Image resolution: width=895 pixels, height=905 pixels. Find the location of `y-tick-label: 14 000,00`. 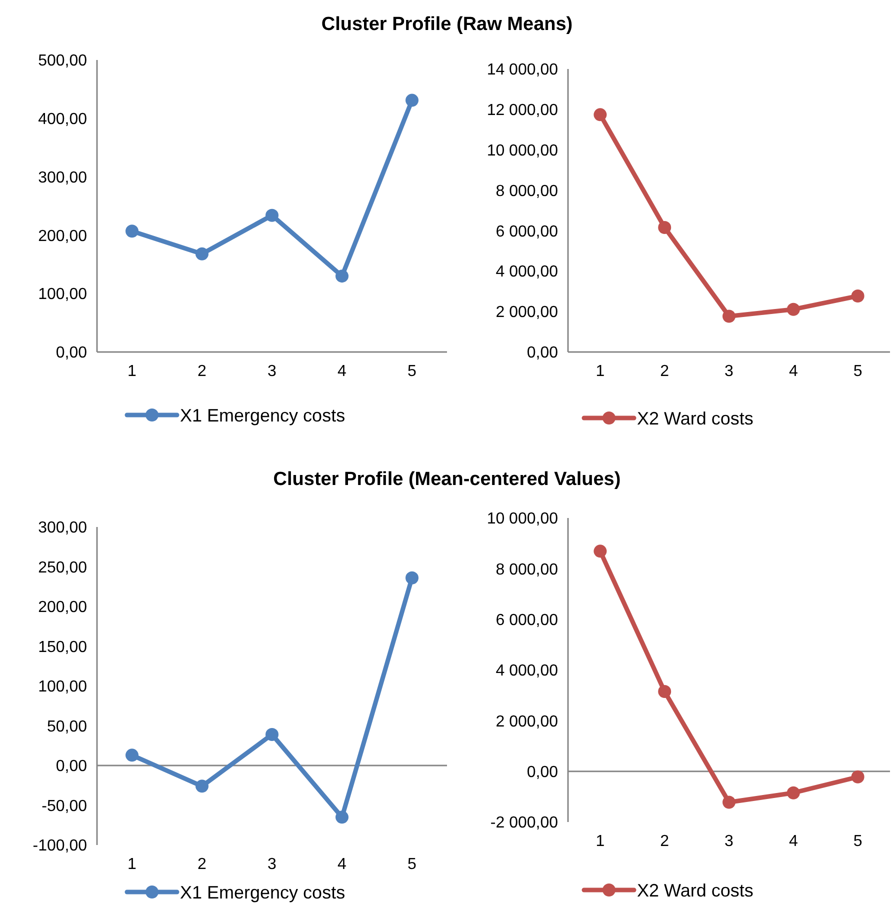

y-tick-label: 14 000,00 is located at coordinates (522, 70).